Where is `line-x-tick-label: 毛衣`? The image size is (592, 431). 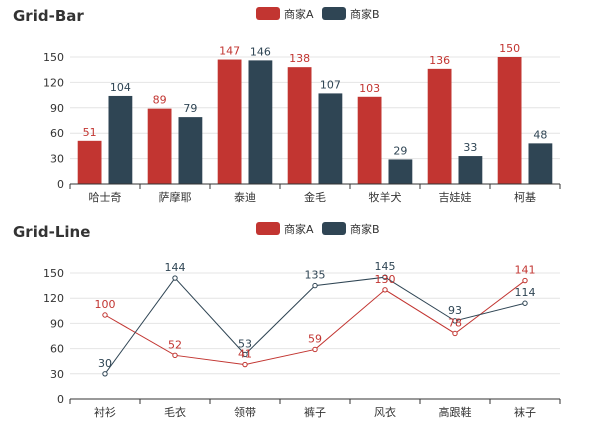
line-x-tick-label: 毛衣 is located at coordinates (175, 412).